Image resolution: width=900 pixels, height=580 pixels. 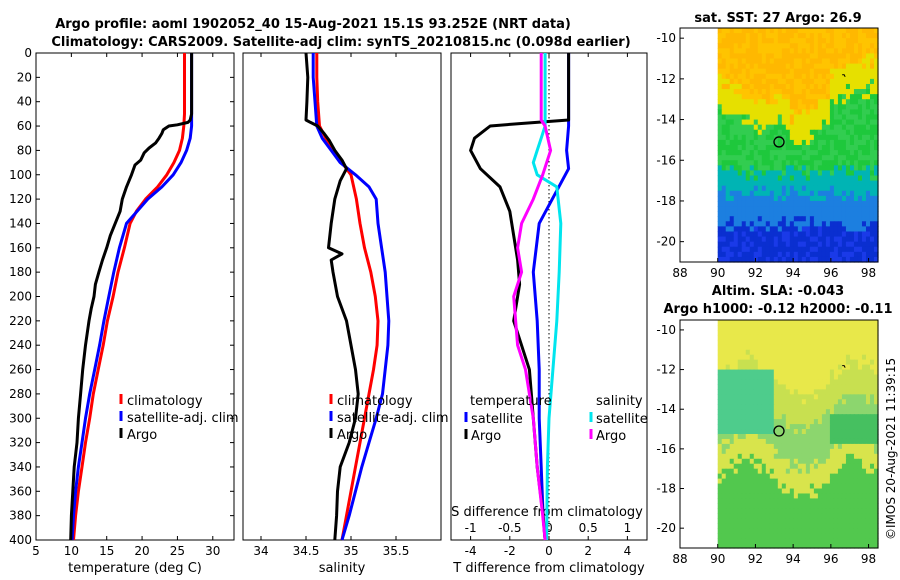 What do you see at coordinates (20, 272) in the screenshot?
I see `temperature-ytick-label: 180` at bounding box center [20, 272].